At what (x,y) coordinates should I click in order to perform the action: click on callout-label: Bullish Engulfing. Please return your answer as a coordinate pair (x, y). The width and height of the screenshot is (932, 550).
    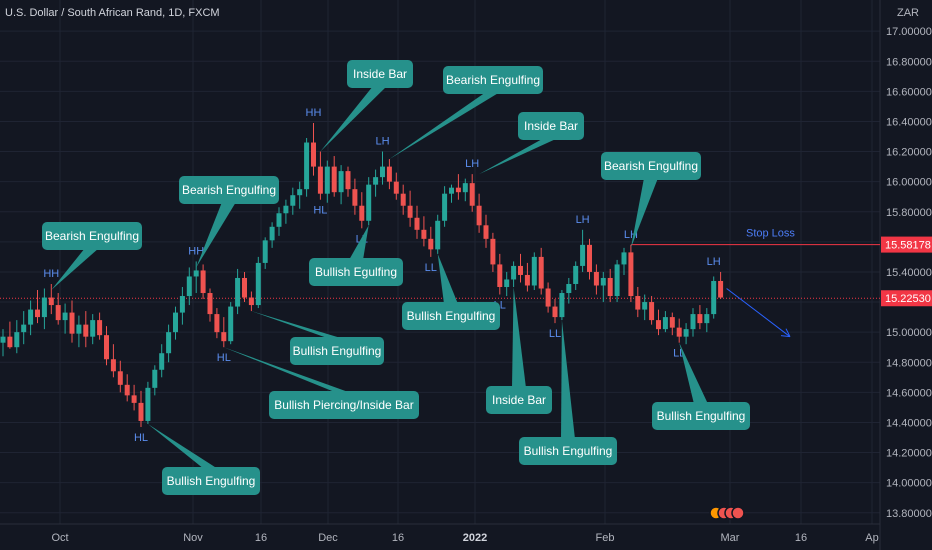
    Looking at the image, I should click on (701, 416).